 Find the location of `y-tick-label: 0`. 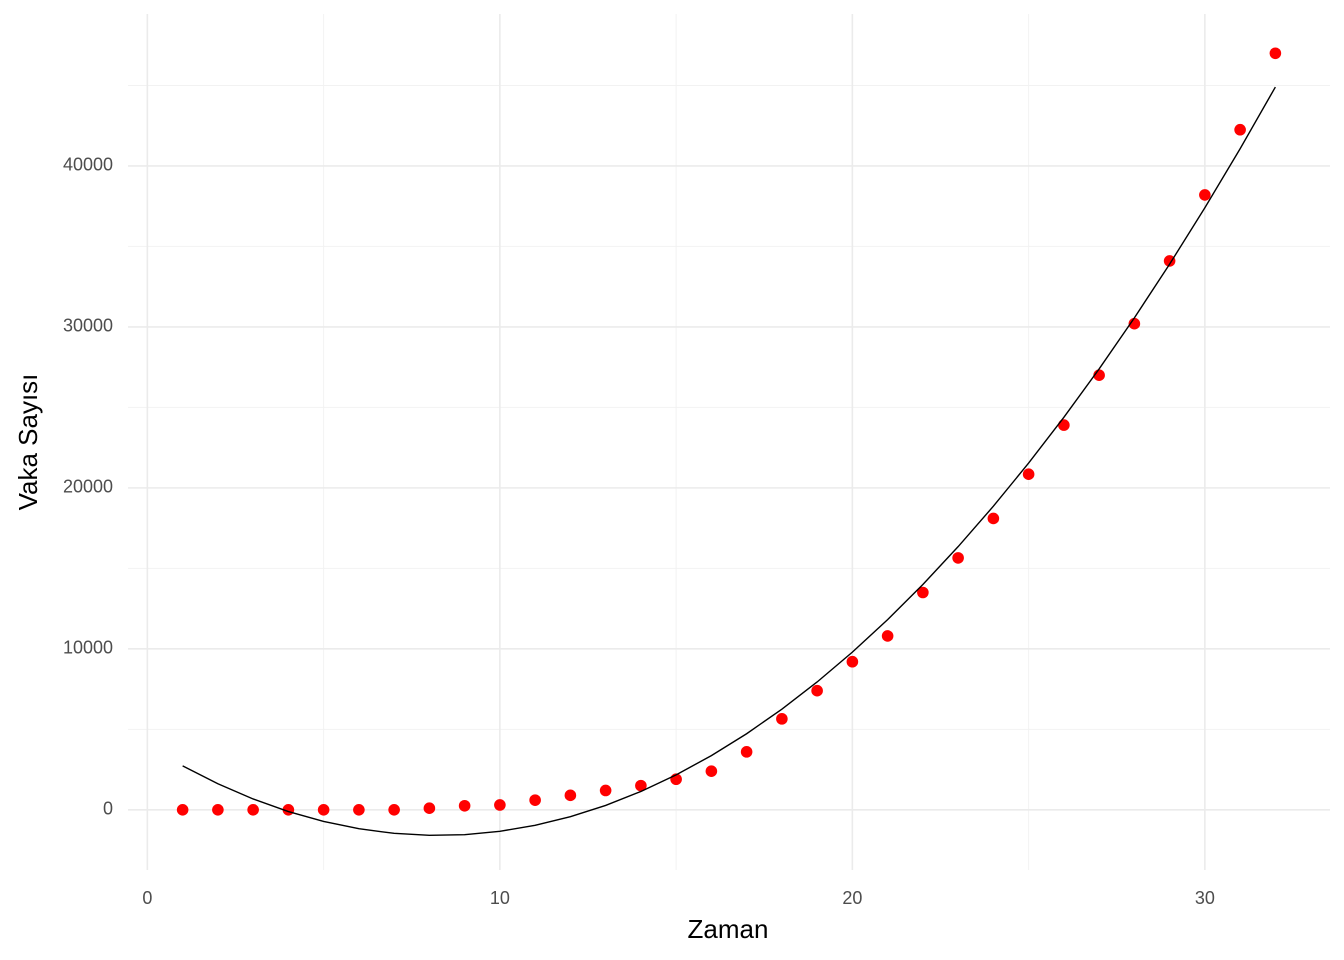

y-tick-label: 0 is located at coordinates (108, 809).